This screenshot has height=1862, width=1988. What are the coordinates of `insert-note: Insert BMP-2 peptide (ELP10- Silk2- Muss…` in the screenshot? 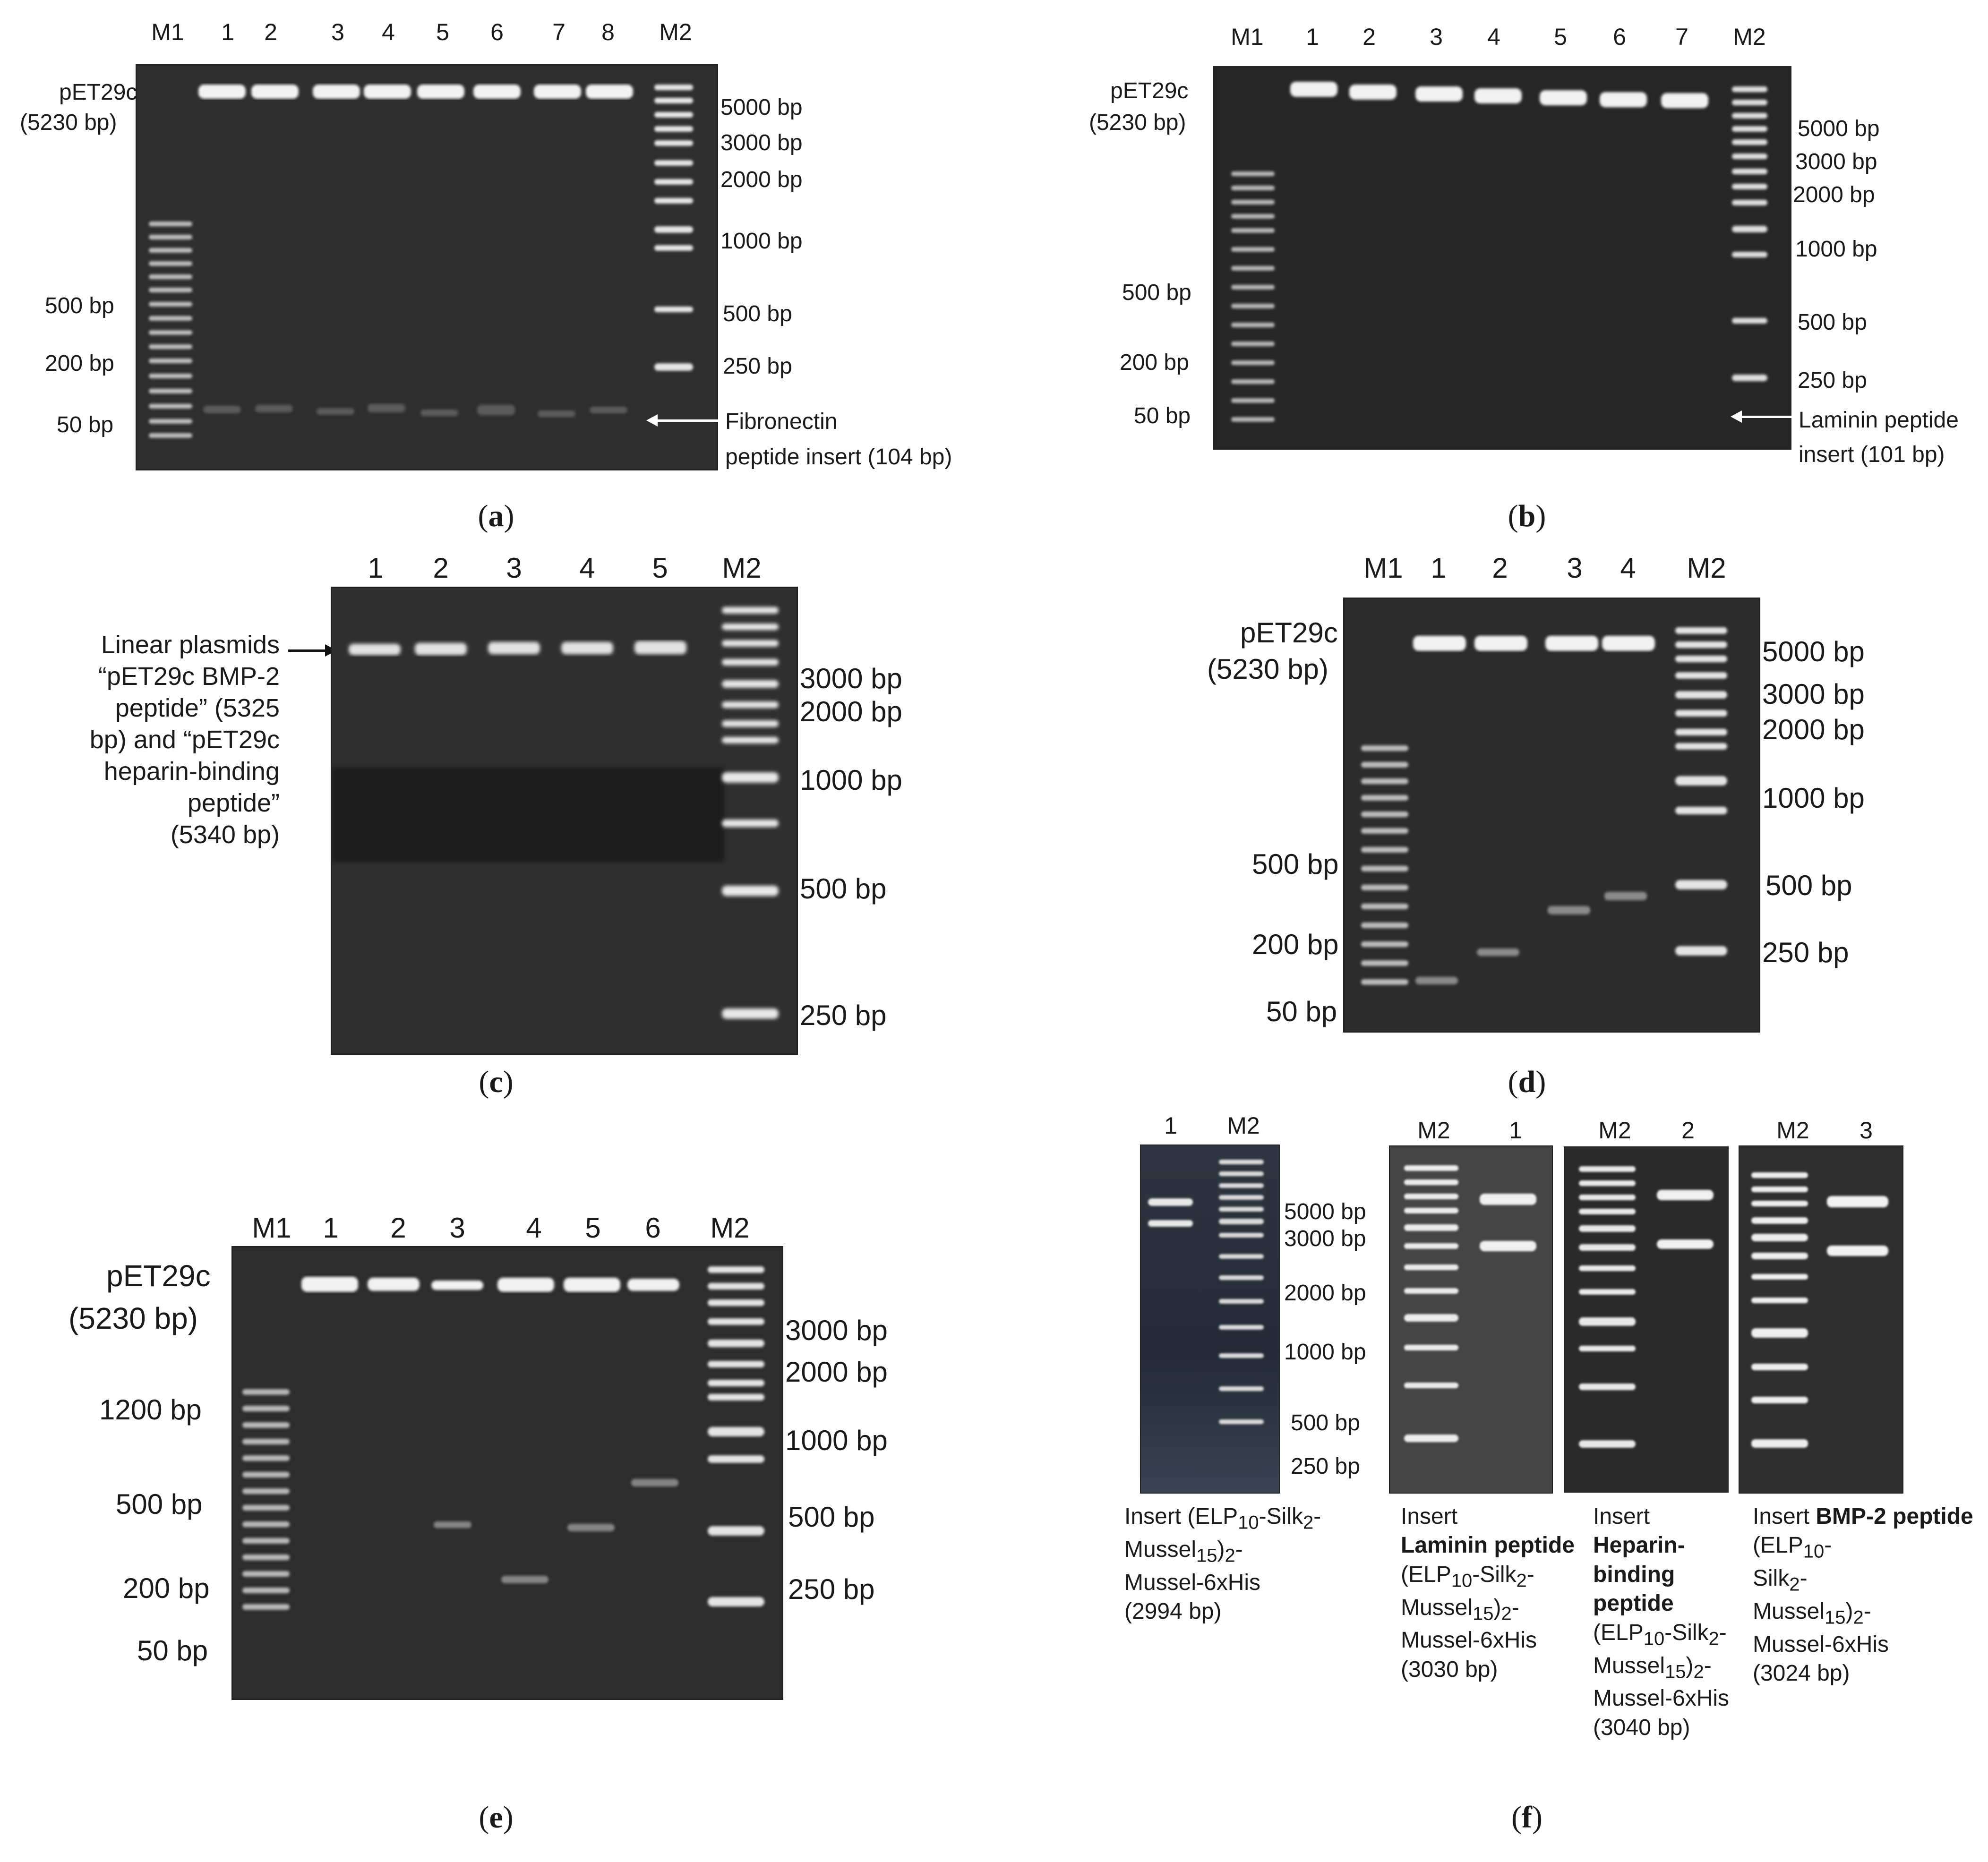 It's located at (1863, 1595).